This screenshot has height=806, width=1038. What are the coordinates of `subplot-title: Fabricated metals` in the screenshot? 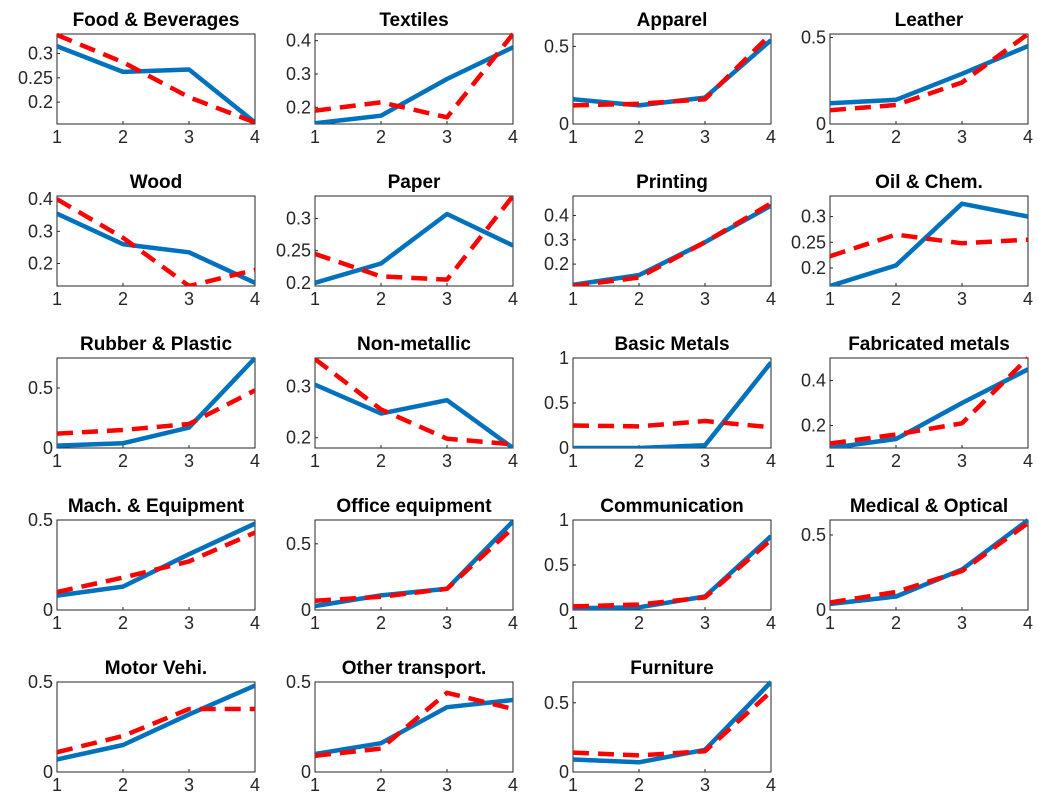 It's located at (929, 344).